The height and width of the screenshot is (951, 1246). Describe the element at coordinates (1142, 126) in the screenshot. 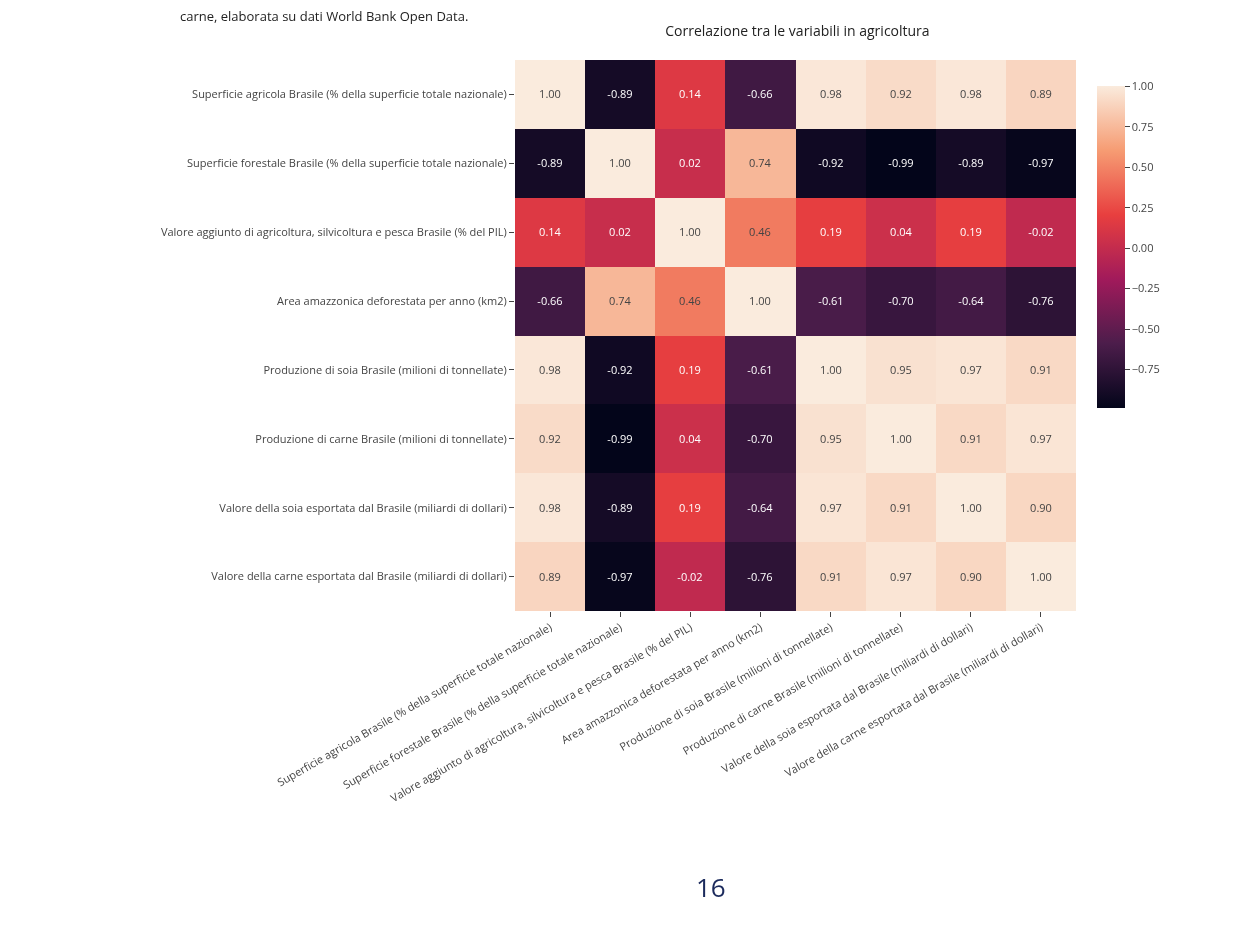

I see `color-bar-label: 0.75` at that location.